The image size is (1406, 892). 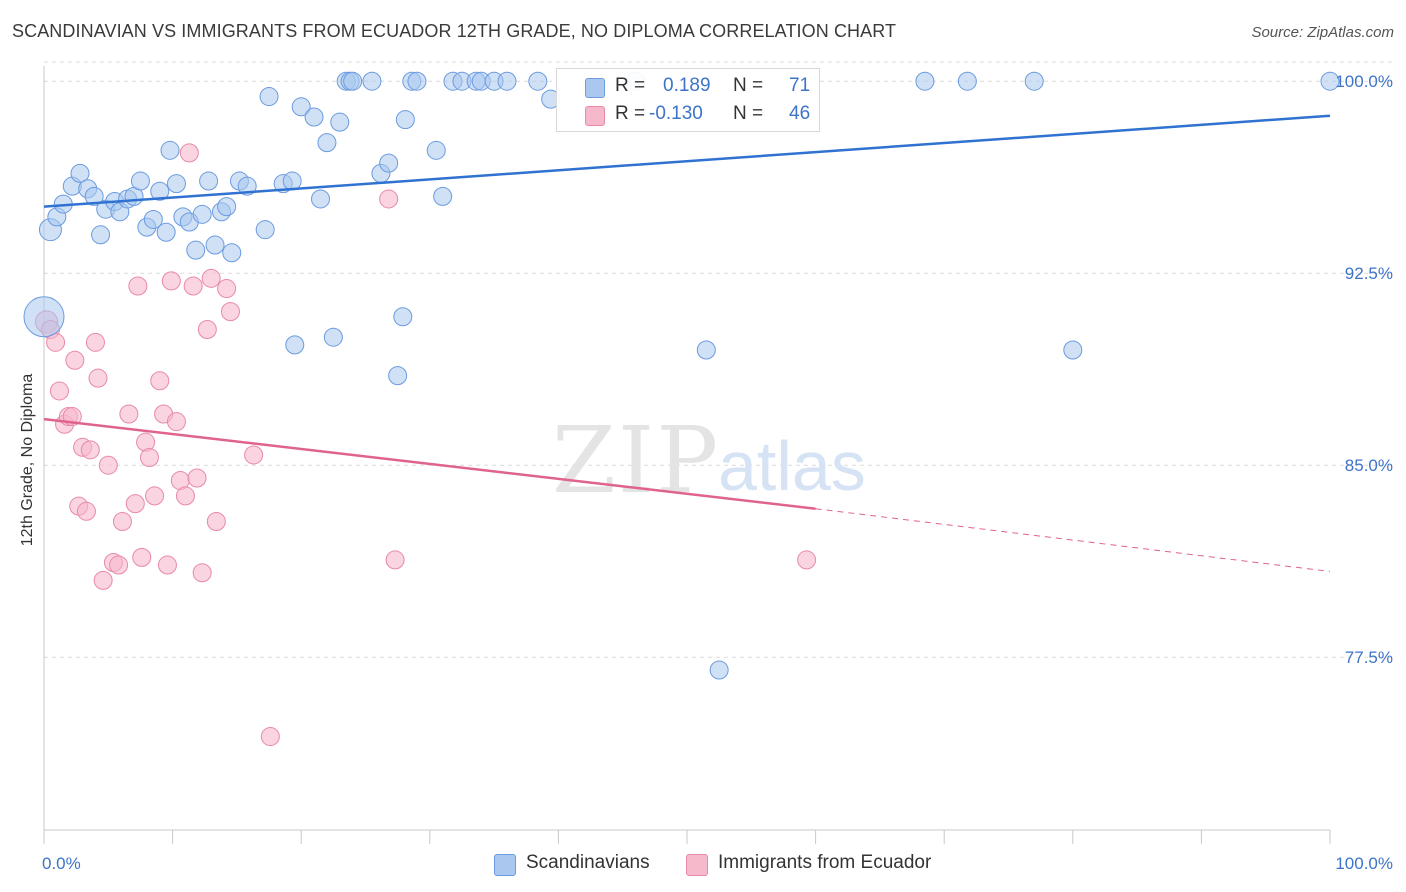 I want to click on watermark: ZIP atlas, so click(x=709, y=460).